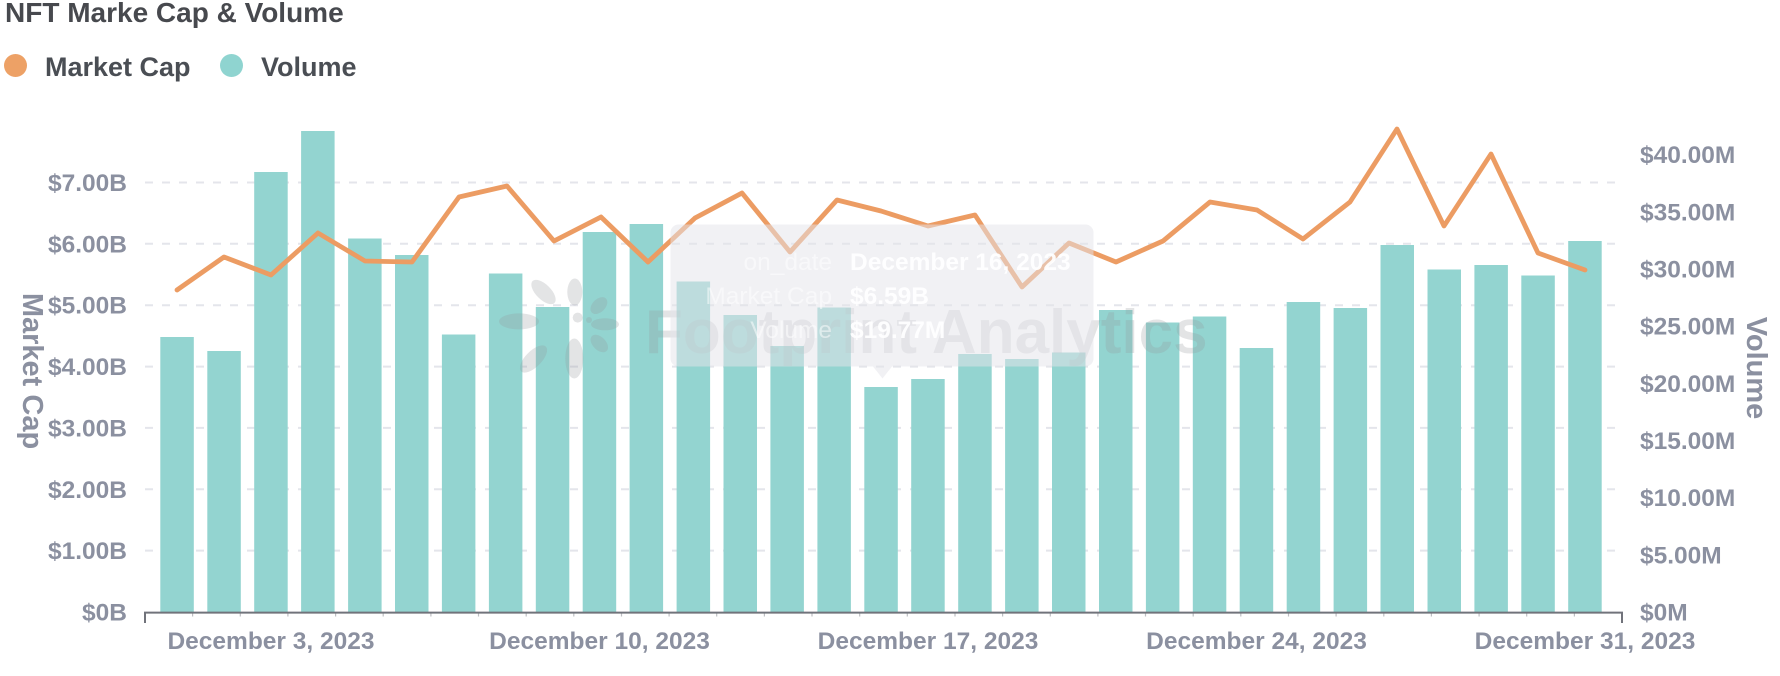 The image size is (1780, 676). I want to click on svg-text: $4.00B, so click(87, 367).